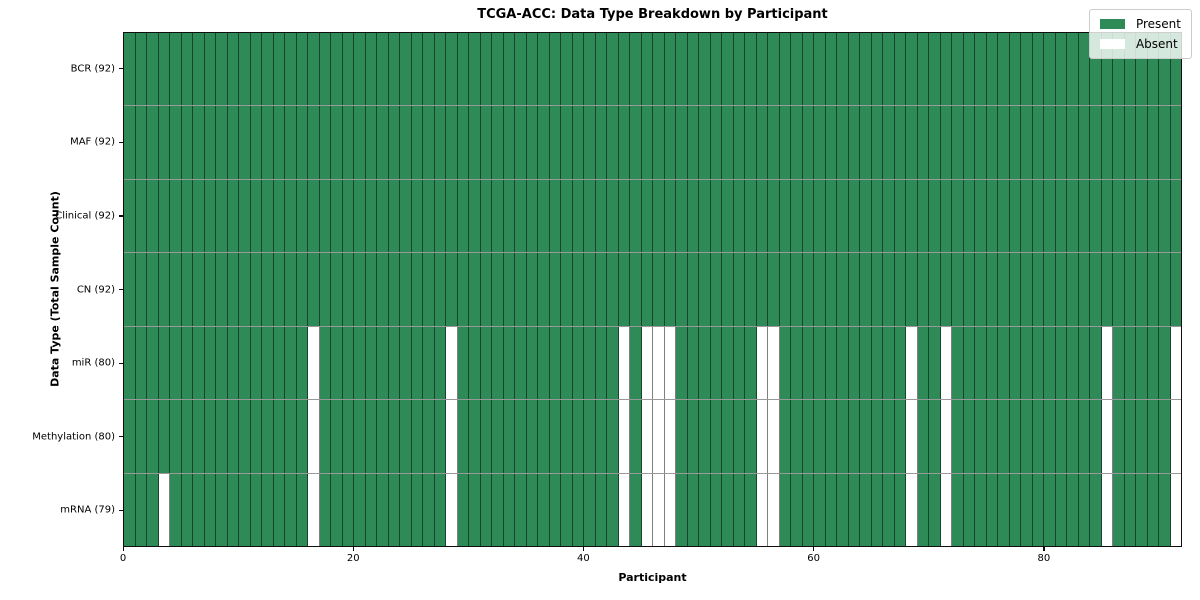 This screenshot has height=600, width=1200. I want to click on x-tick-label: 0, so click(123, 558).